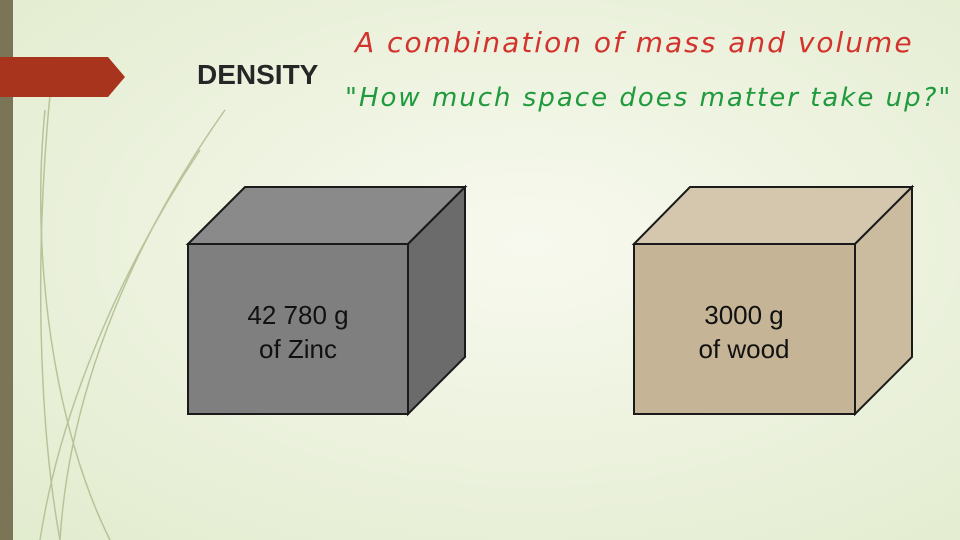 The height and width of the screenshot is (540, 960). Describe the element at coordinates (297, 315) in the screenshot. I see `object-label: 42 780 g` at that location.